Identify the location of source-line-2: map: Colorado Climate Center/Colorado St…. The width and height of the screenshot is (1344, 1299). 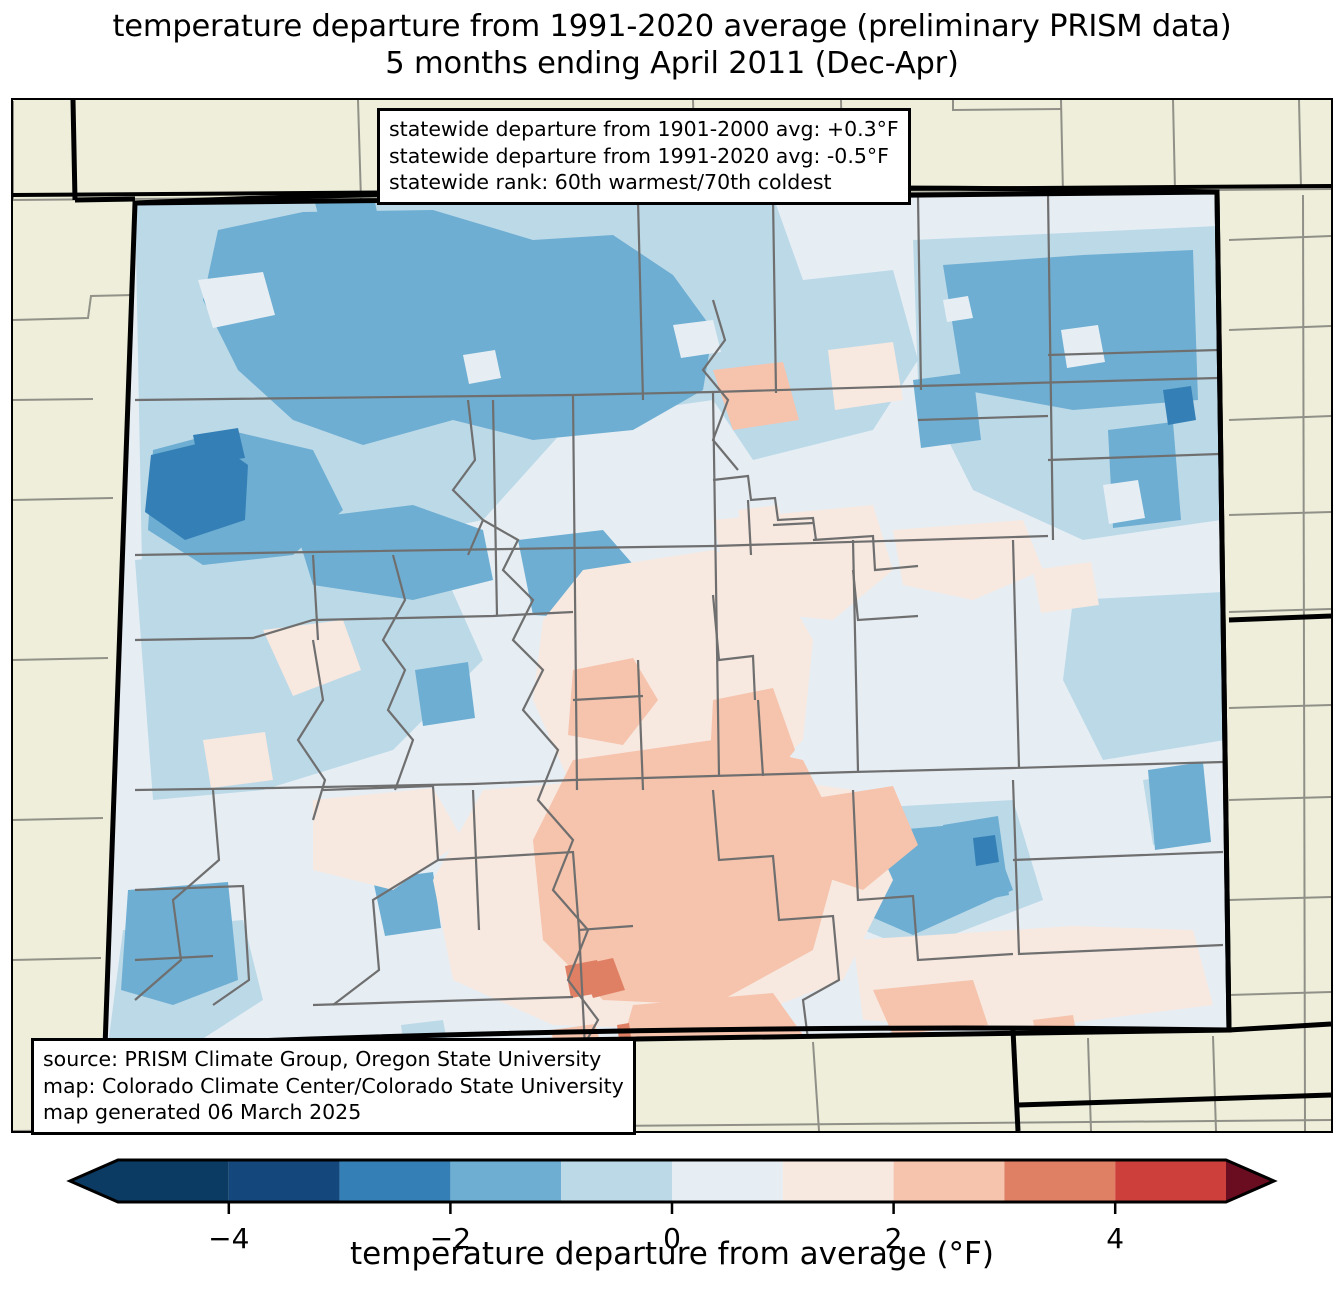
(333, 1085).